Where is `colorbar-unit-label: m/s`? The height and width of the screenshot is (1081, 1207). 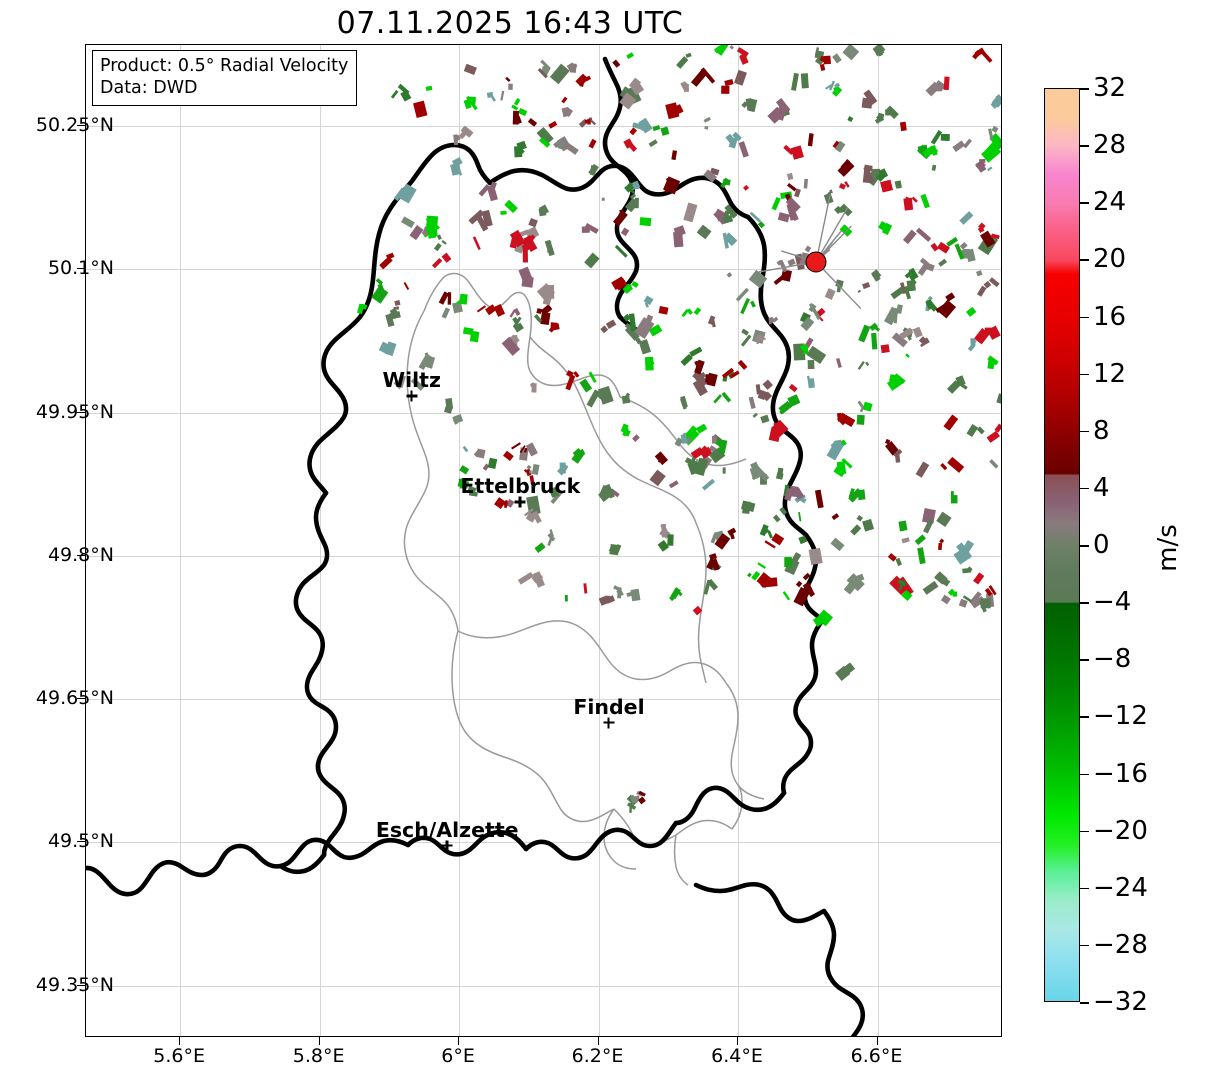
colorbar-unit-label: m/s is located at coordinates (1168, 548).